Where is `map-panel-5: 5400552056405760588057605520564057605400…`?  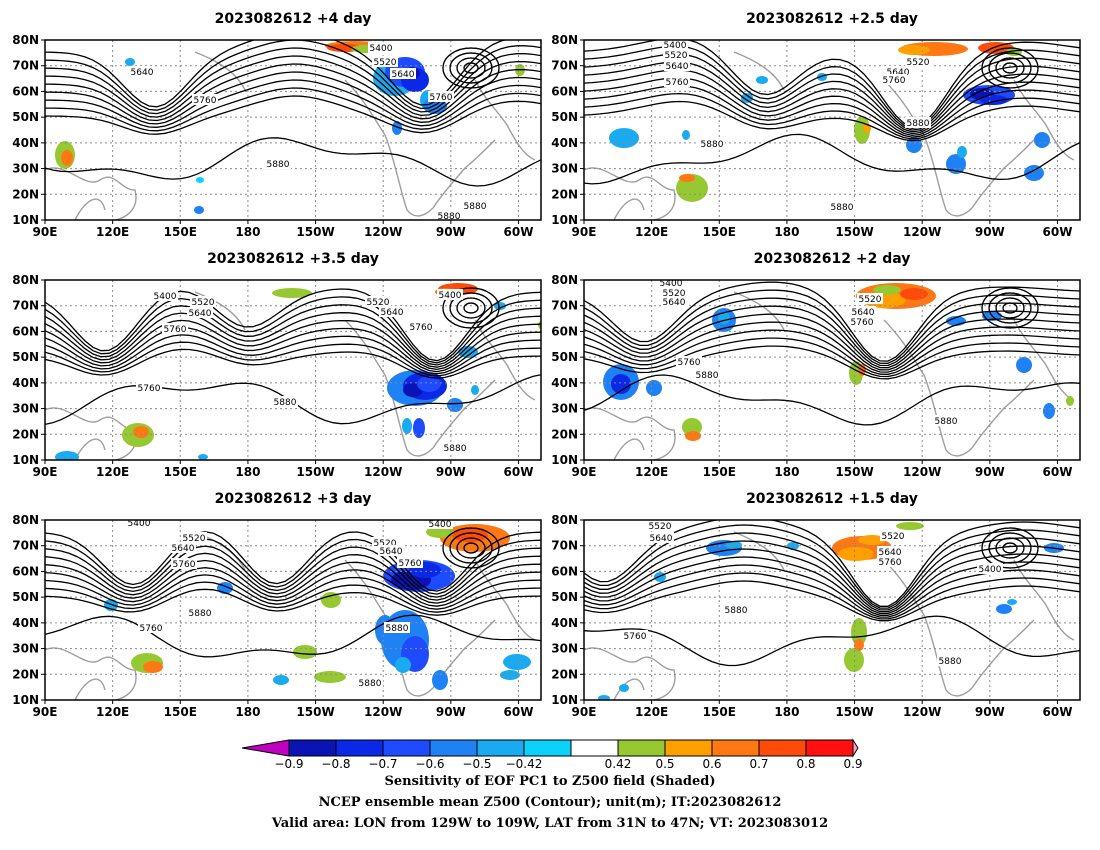
map-panel-5: 5400552056405760588057605520564057605400… is located at coordinates (277, 605).